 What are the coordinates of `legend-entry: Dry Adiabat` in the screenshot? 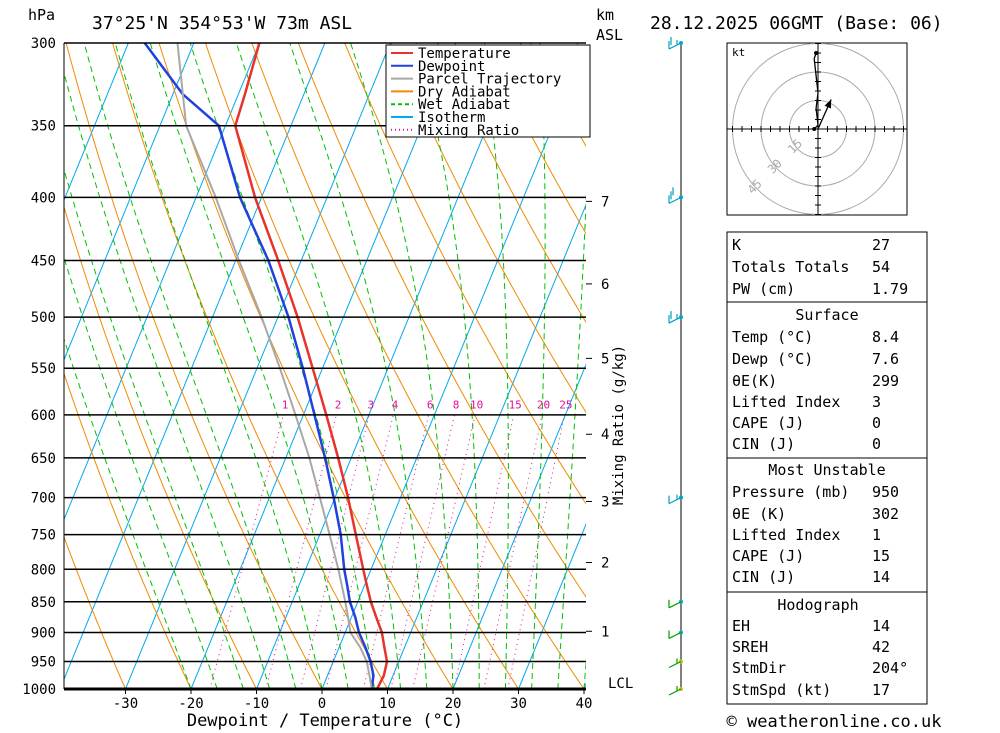 It's located at (464, 92).